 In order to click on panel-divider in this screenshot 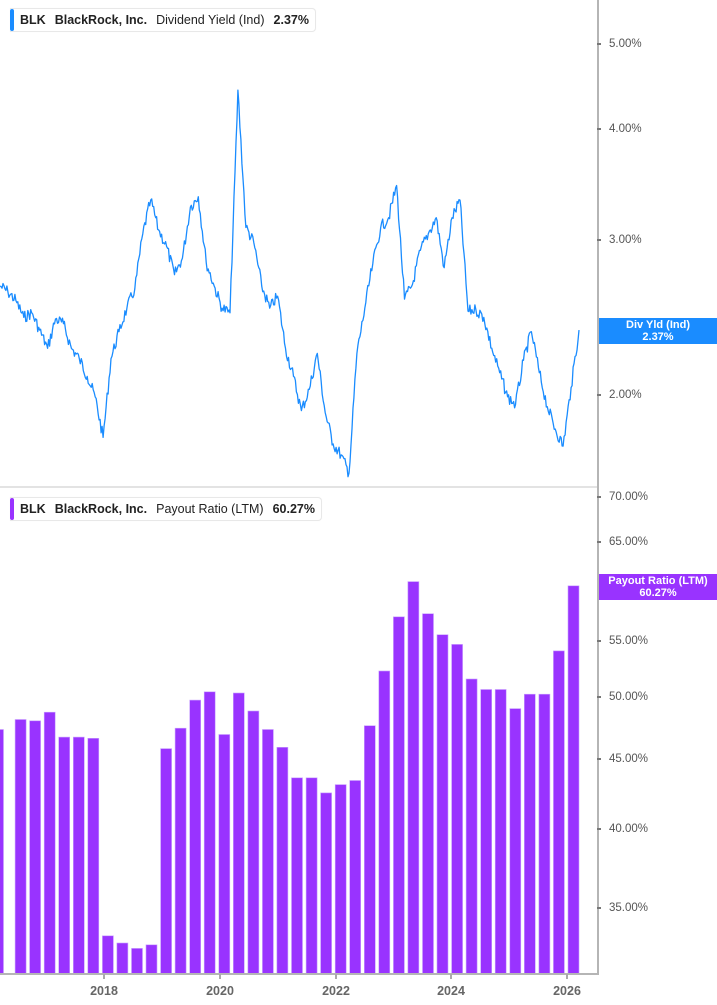, I will do `click(298, 487)`.